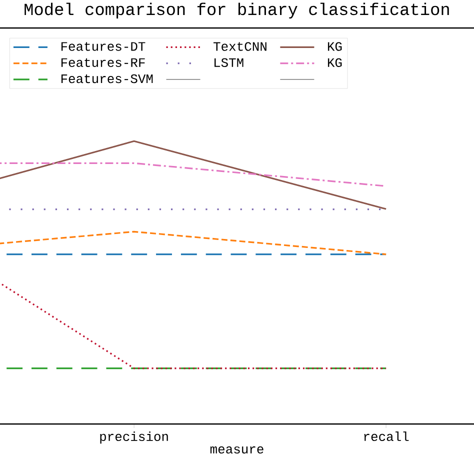  I want to click on legend-label: Features-SVM, so click(107, 79).